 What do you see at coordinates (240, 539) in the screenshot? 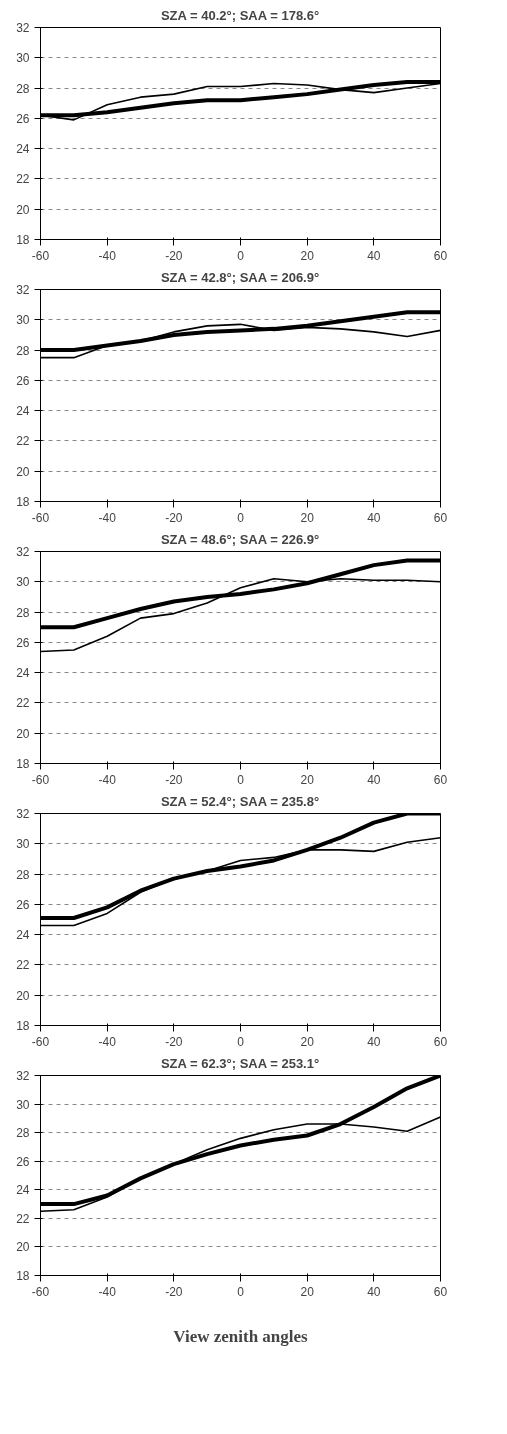
I see `chart-title: SZA = 48.6°; SAA = 226.9°` at bounding box center [240, 539].